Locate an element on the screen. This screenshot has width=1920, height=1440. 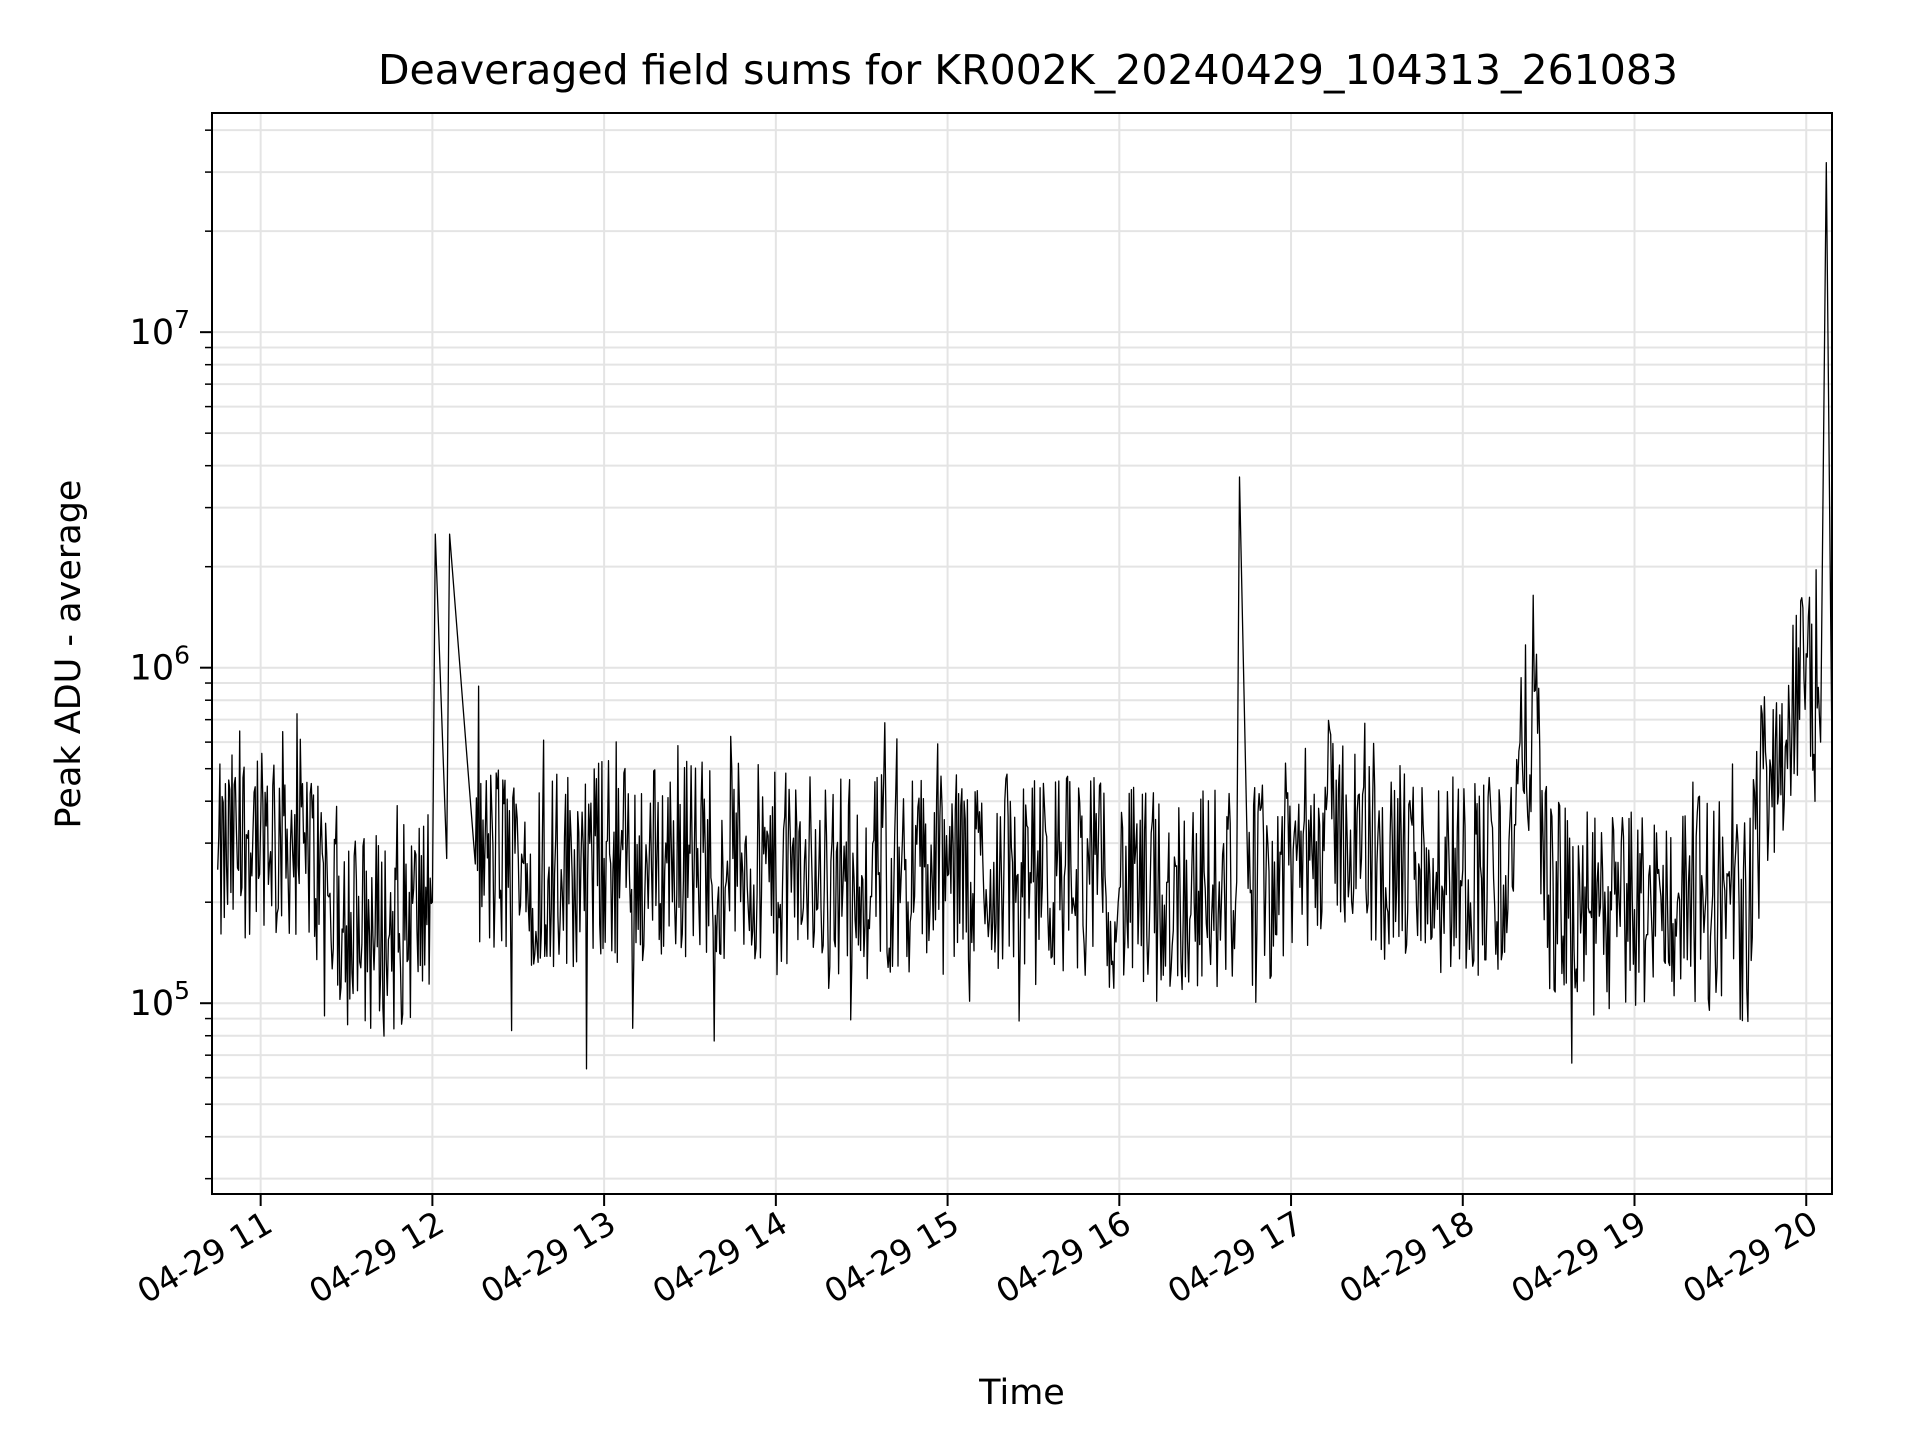
x-tick-label: 04-29 11 is located at coordinates (205, 1257).